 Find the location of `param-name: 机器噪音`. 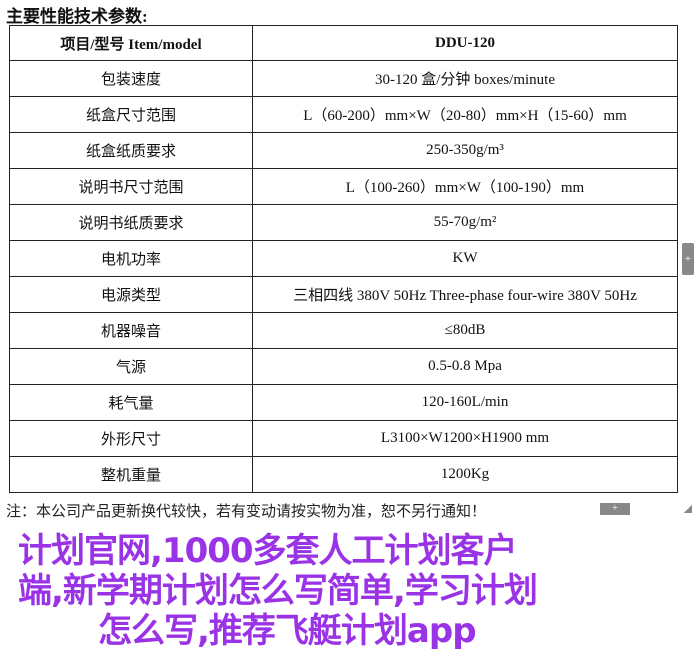

param-name: 机器噪音 is located at coordinates (131, 330).